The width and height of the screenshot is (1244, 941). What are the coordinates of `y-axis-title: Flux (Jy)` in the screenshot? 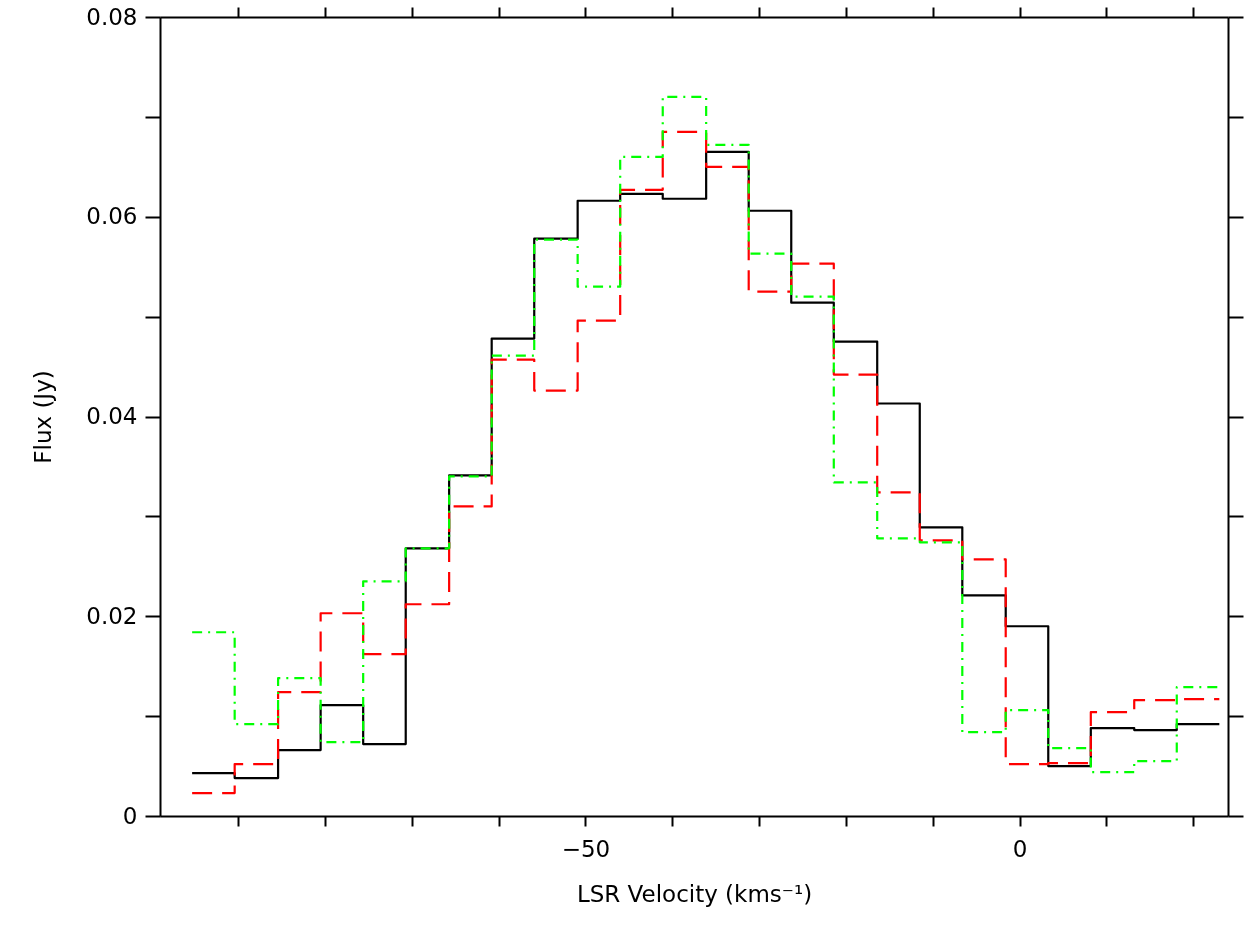 It's located at (43, 417).